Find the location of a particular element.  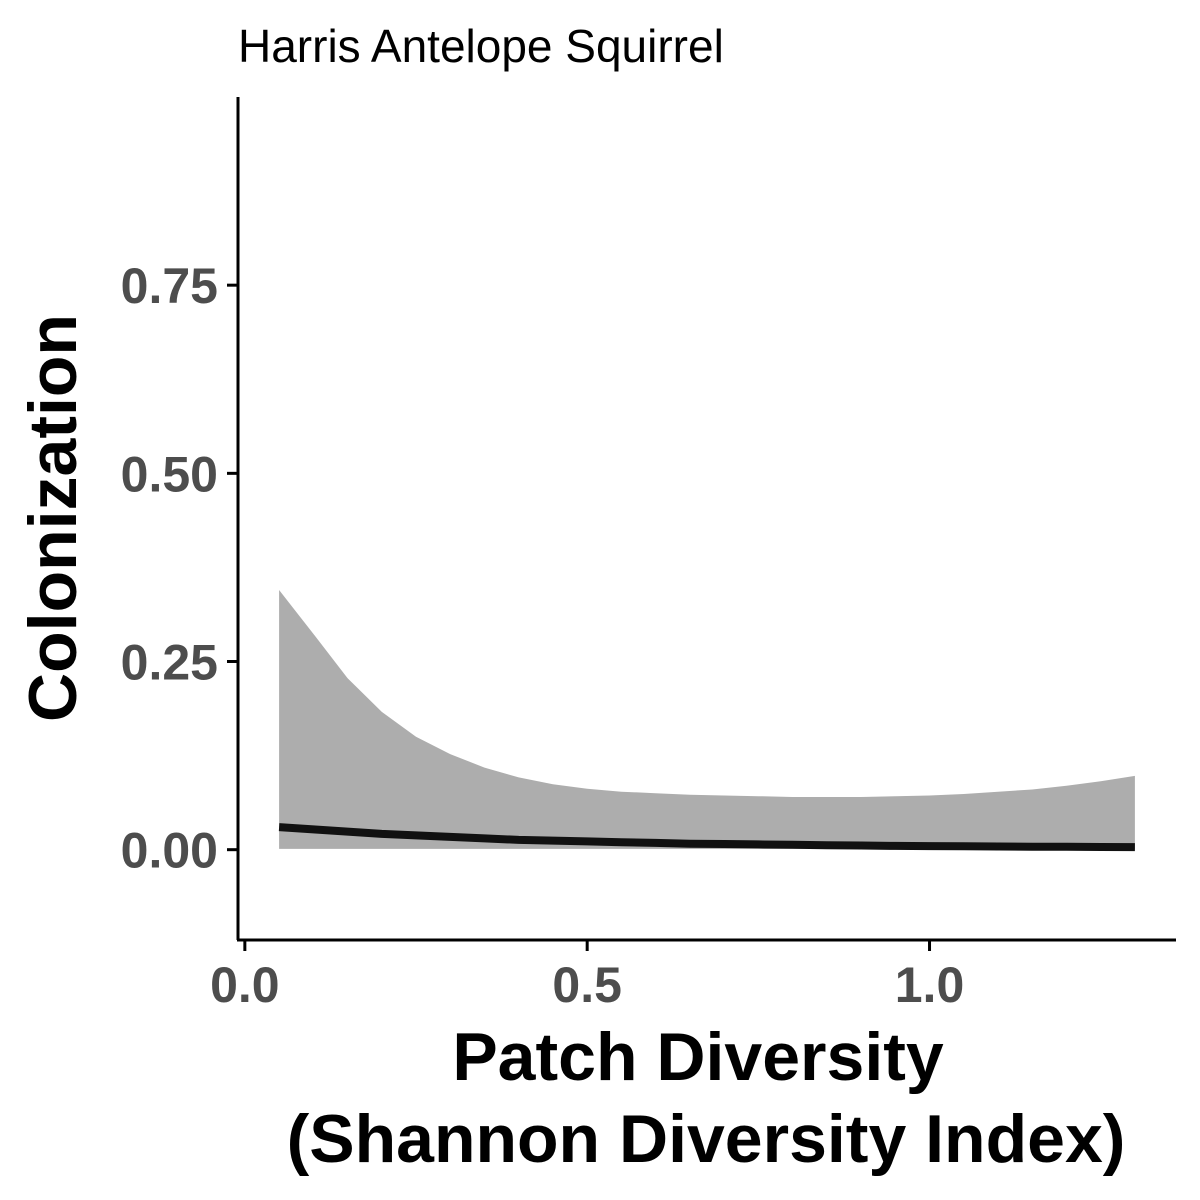

y-tick-label: 0.50 is located at coordinates (169, 474).